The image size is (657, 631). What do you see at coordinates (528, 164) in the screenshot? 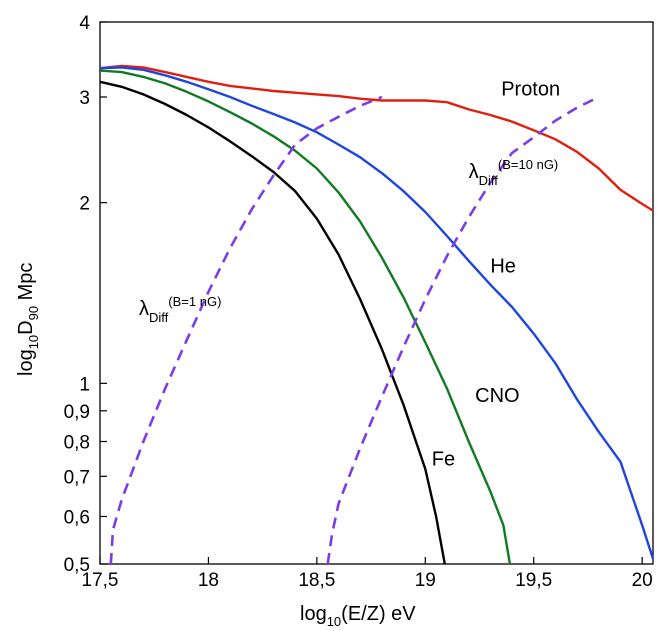
I see `lambda-superscript: (B=10 nG)` at bounding box center [528, 164].